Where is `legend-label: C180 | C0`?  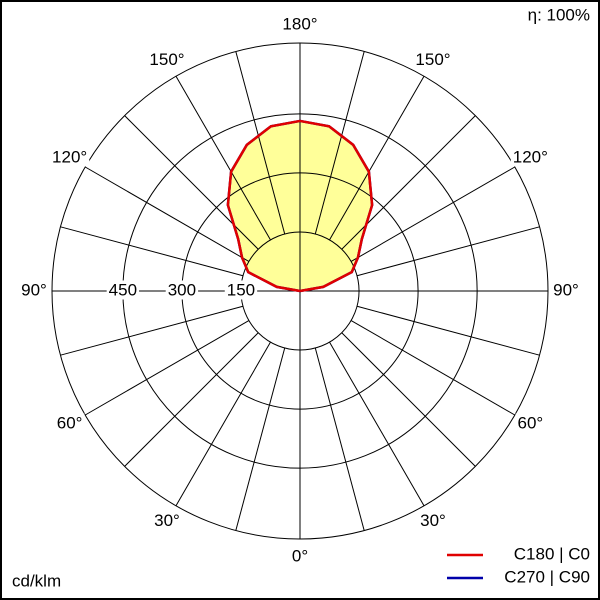
legend-label: C180 | C0 is located at coordinates (552, 553).